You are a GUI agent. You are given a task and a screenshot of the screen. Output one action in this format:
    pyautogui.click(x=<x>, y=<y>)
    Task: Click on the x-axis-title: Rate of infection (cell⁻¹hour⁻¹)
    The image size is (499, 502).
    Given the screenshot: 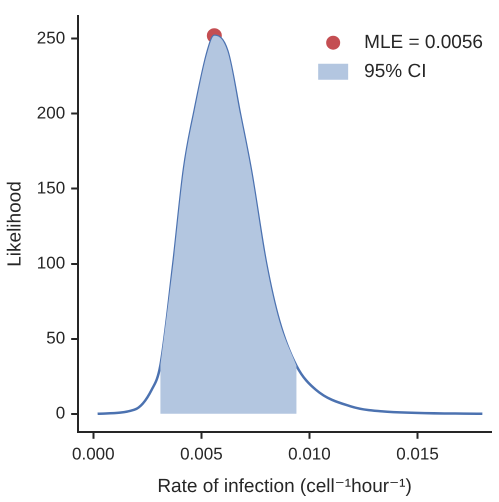 What is the action you would take?
    pyautogui.click(x=284, y=486)
    